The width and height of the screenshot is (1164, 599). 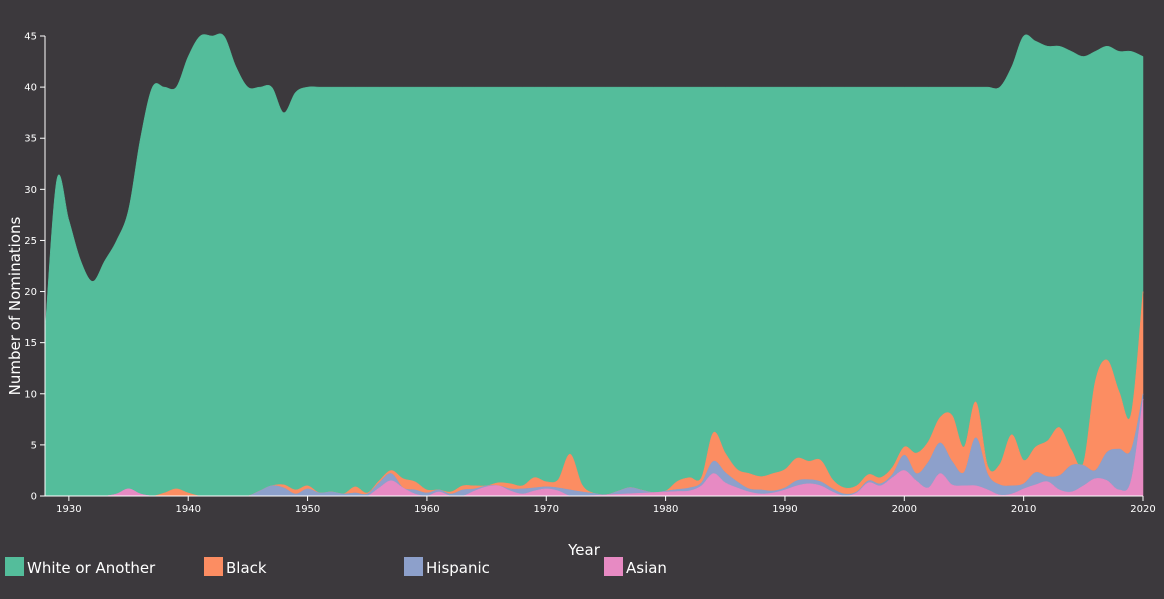 I want to click on x-tick-label: 1930, so click(x=68, y=509).